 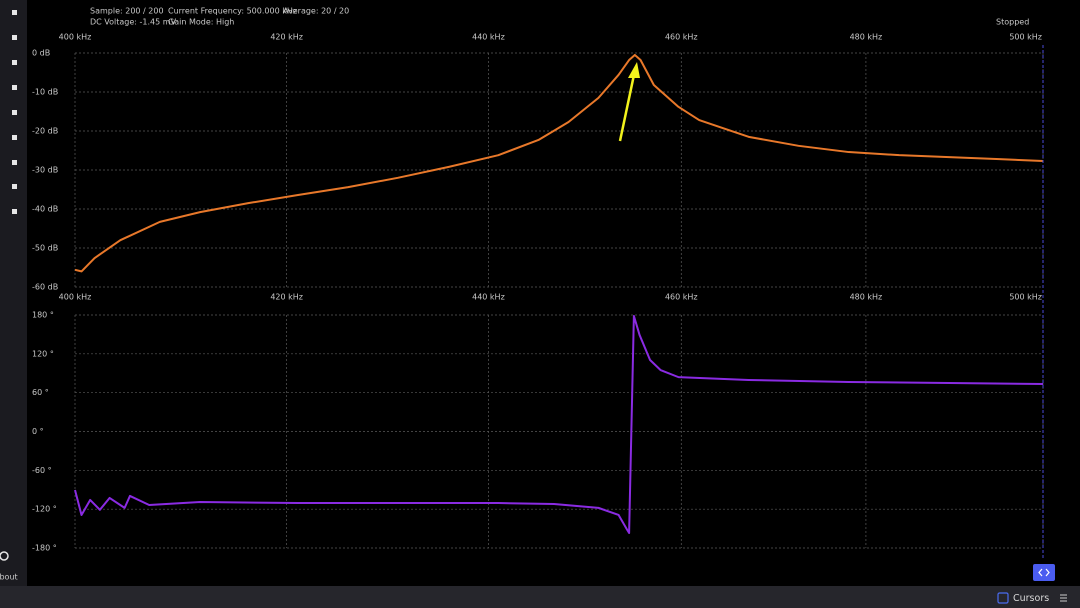 What do you see at coordinates (540, 597) in the screenshot?
I see `bottom-bar` at bounding box center [540, 597].